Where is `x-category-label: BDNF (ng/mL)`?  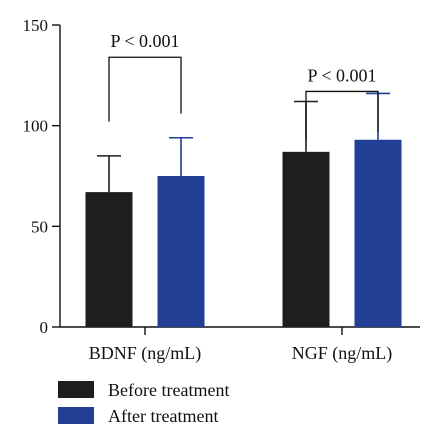
x-category-label: BDNF (ng/mL) is located at coordinates (145, 353).